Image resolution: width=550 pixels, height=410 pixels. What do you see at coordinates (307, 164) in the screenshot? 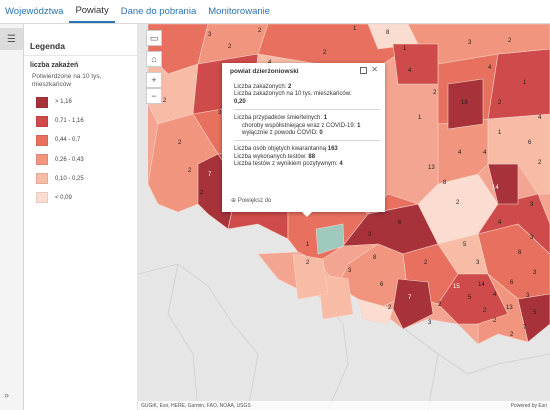
I see `popup-line: Liczba testów z wynikiem pozytywnym: 4` at bounding box center [307, 164].